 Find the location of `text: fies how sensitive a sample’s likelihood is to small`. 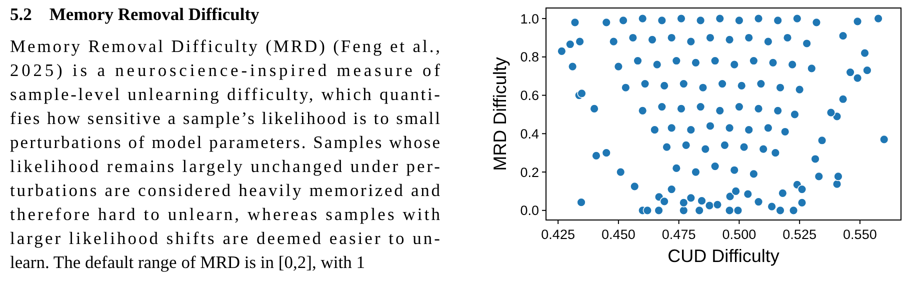

text: fies how sensitive a sample’s likelihood is to small is located at coordinates (225, 118).